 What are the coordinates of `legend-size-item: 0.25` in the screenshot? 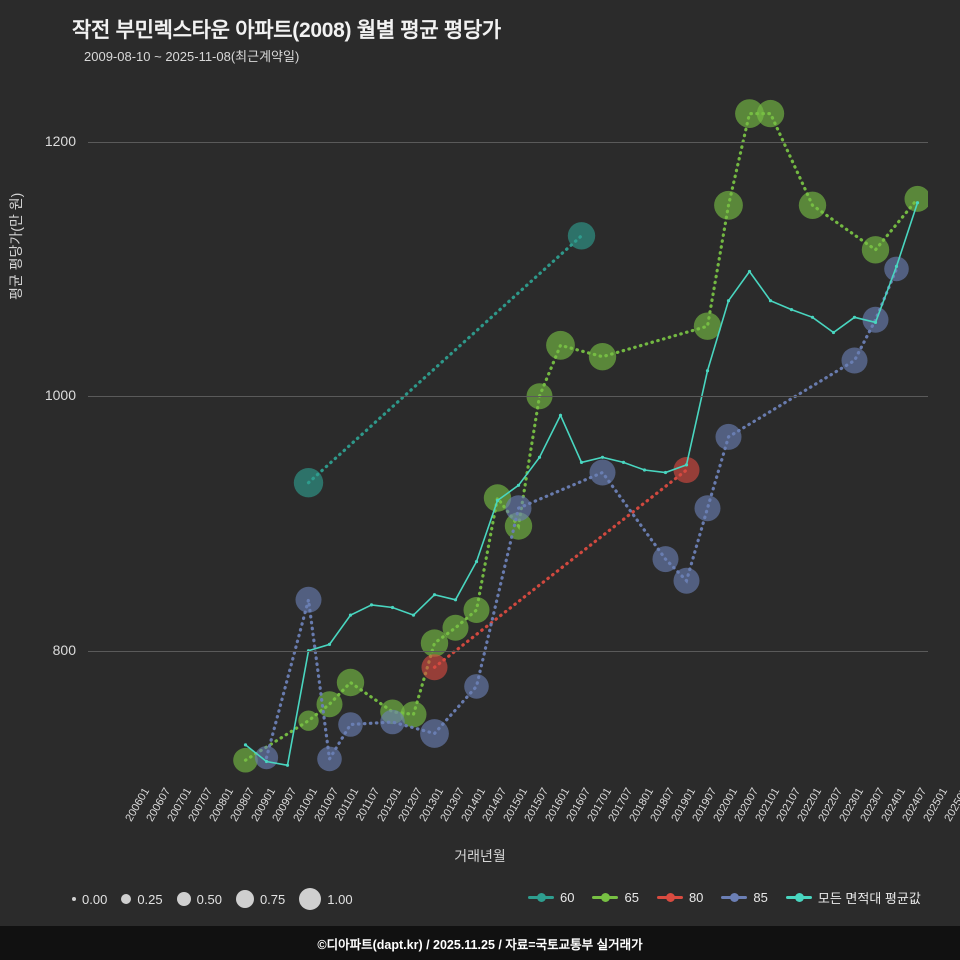 It's located at (142, 899).